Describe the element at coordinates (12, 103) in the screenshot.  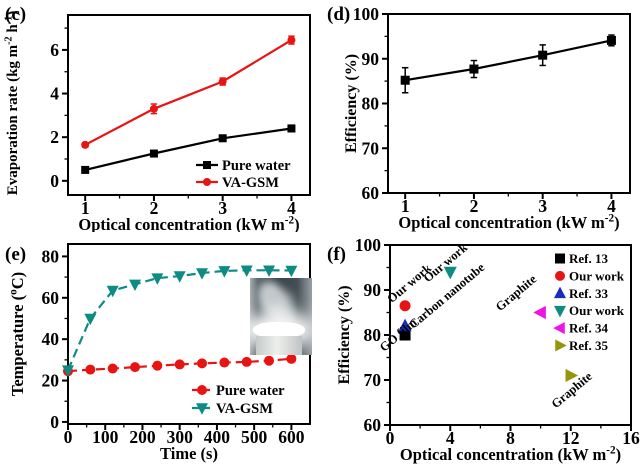
I see `y-axis-title: Evaporation rate (kg m-2 h-1)` at that location.